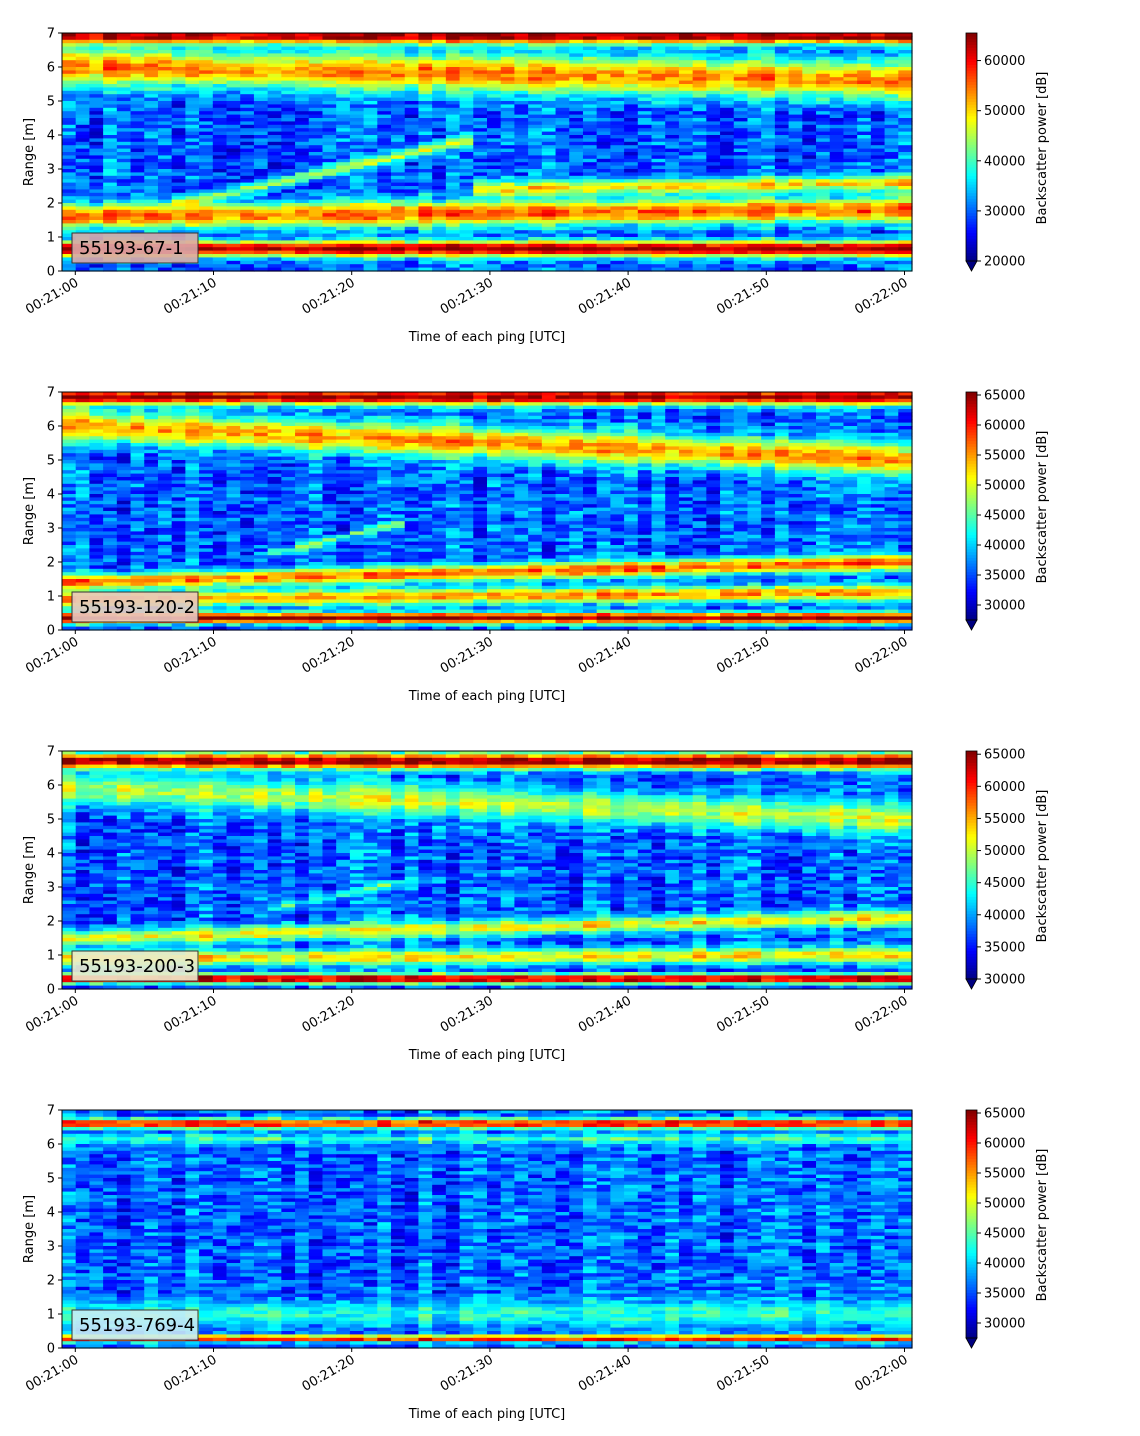 Image resolution: width=1140 pixels, height=1436 pixels. What do you see at coordinates (51, 34) in the screenshot?
I see `y-tick-label: 7` at bounding box center [51, 34].